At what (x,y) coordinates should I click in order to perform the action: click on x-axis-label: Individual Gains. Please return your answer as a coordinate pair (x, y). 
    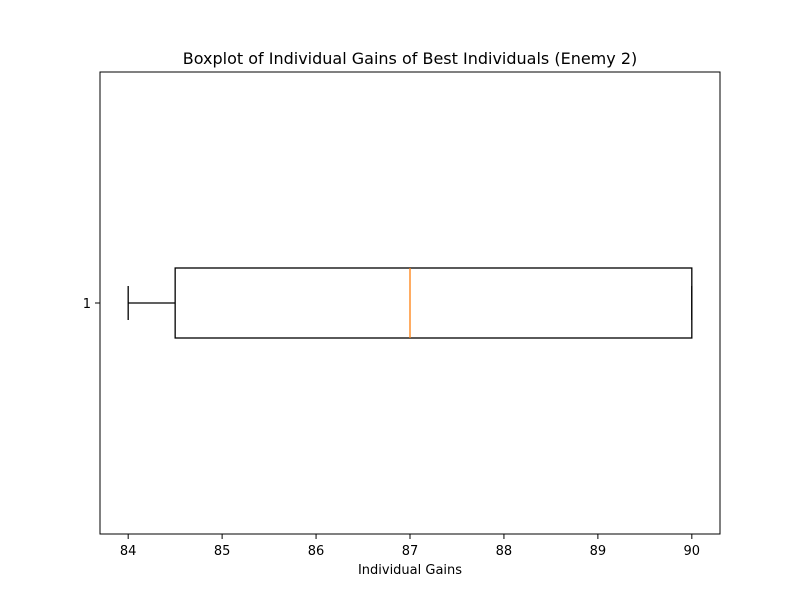
    Looking at the image, I should click on (410, 570).